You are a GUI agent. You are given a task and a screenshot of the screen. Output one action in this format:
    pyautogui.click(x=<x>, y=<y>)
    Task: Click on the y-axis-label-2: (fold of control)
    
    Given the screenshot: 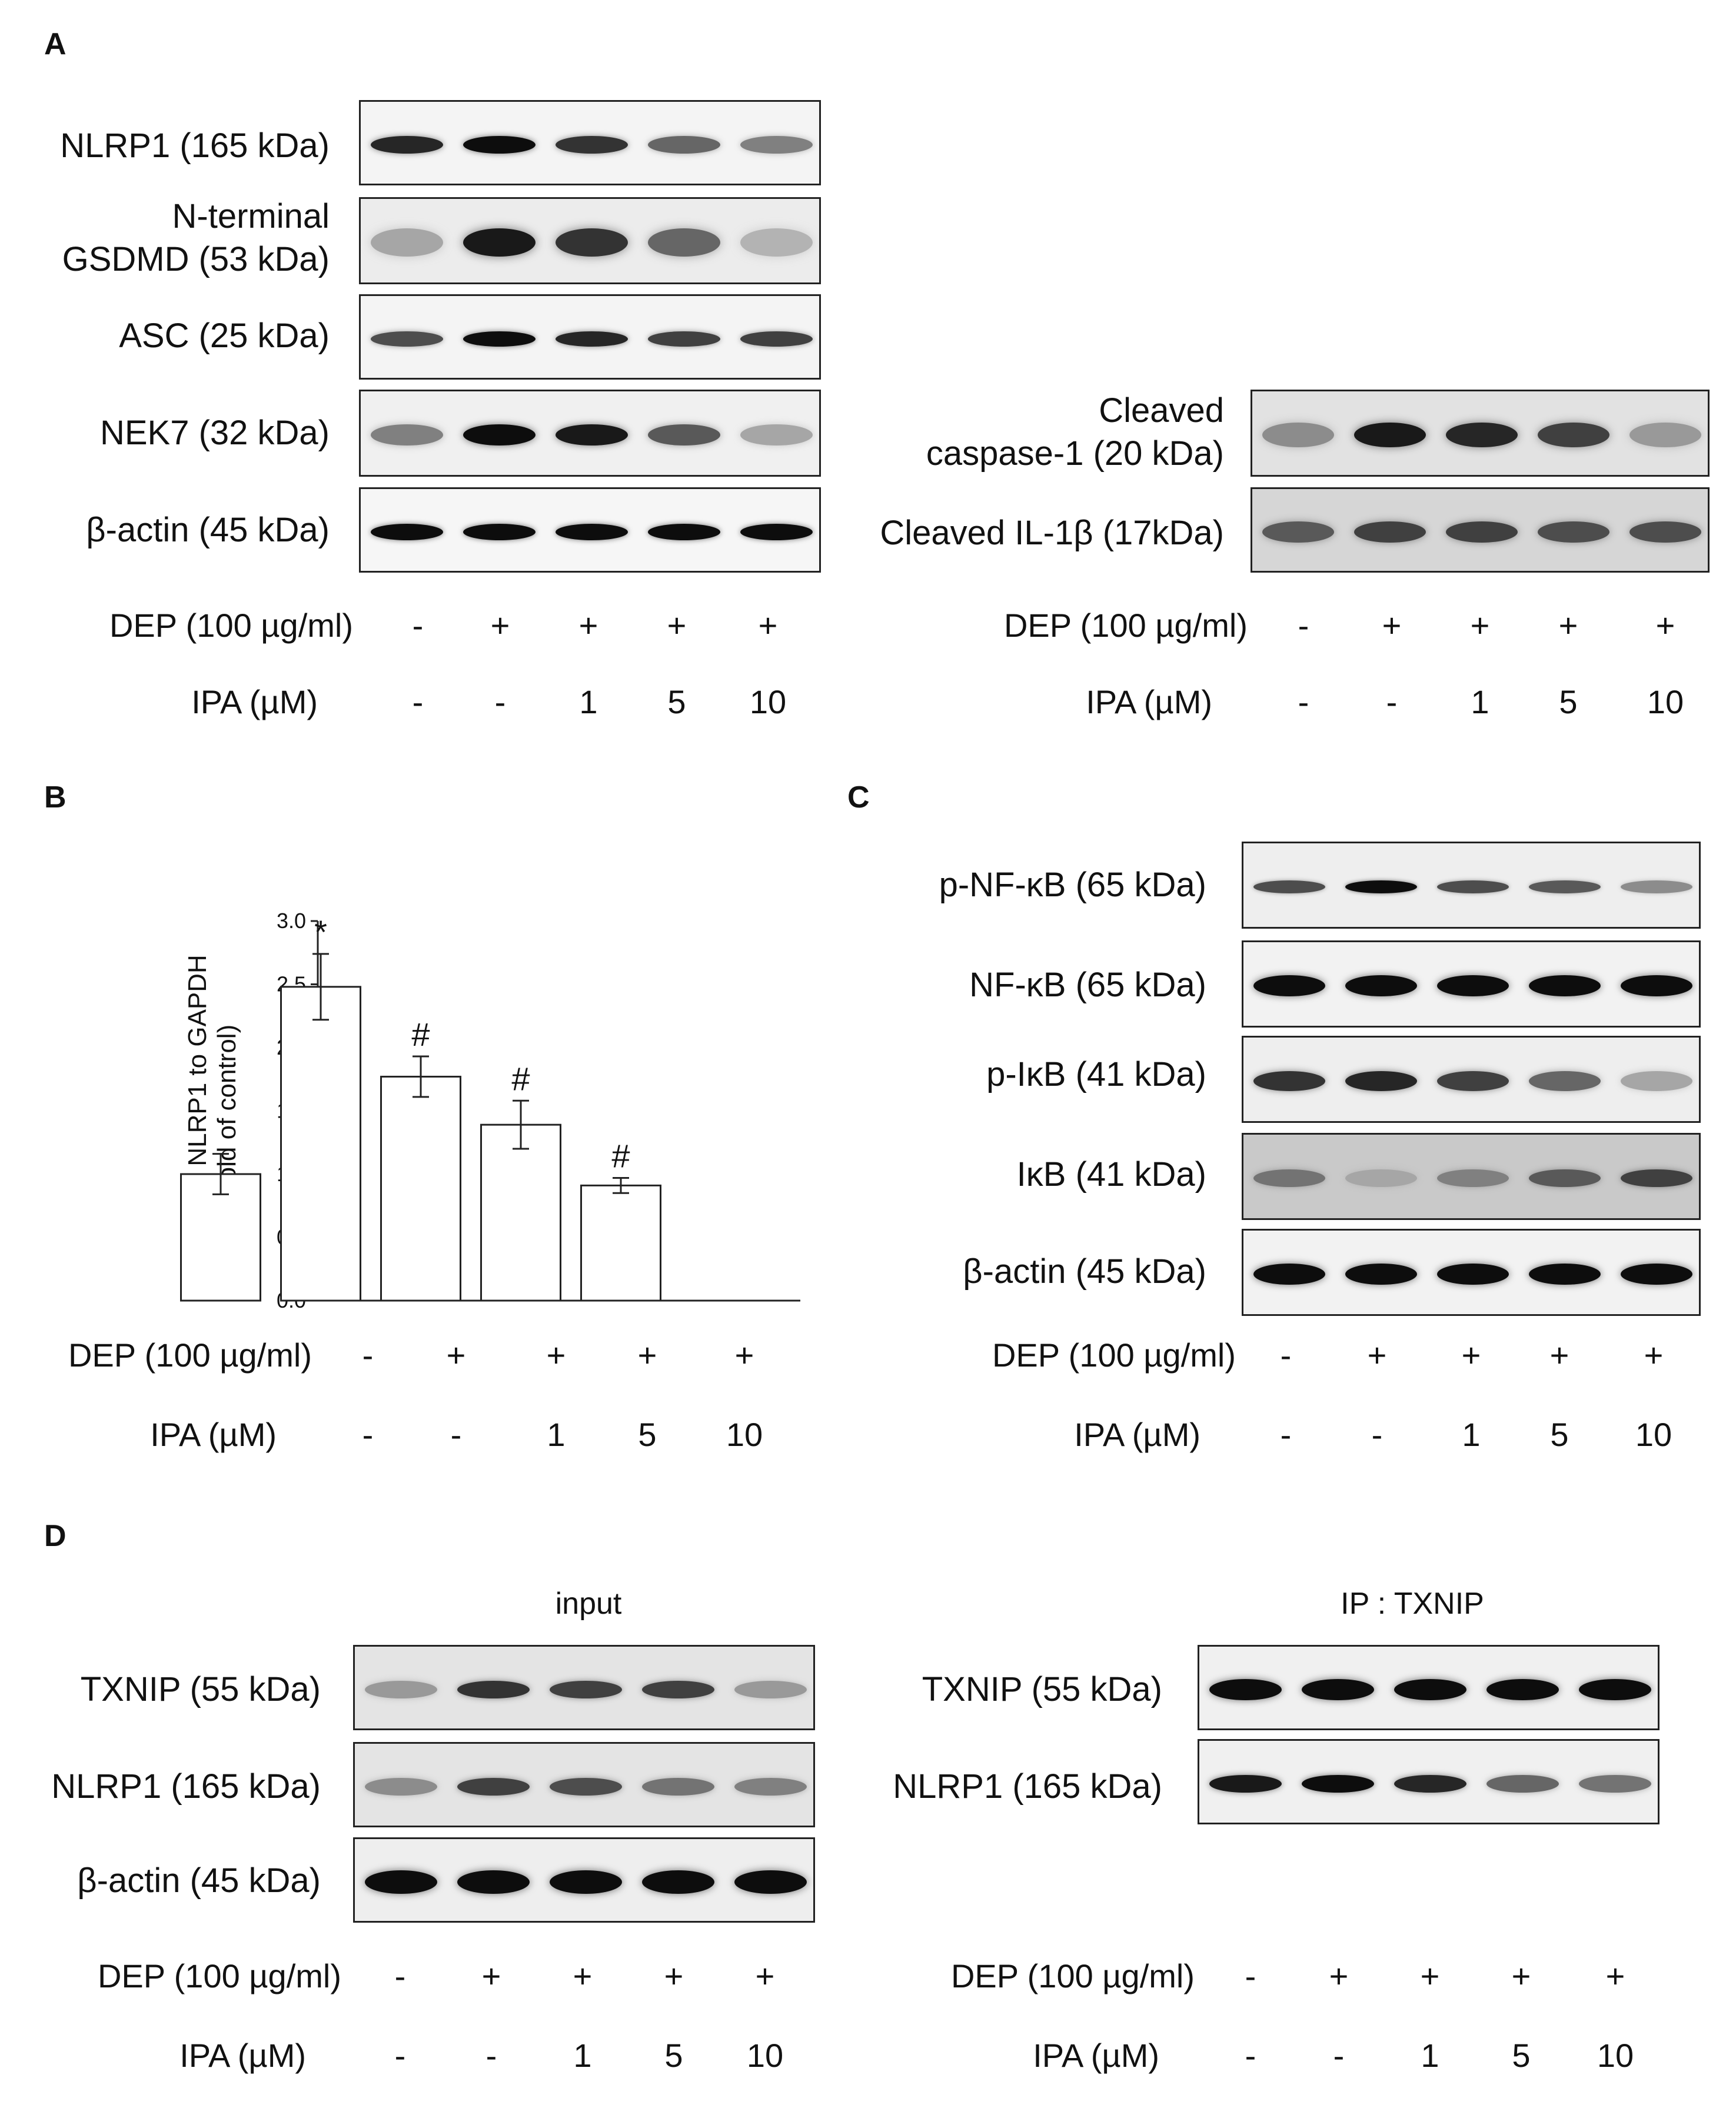 What is the action you would take?
    pyautogui.click(x=227, y=1111)
    